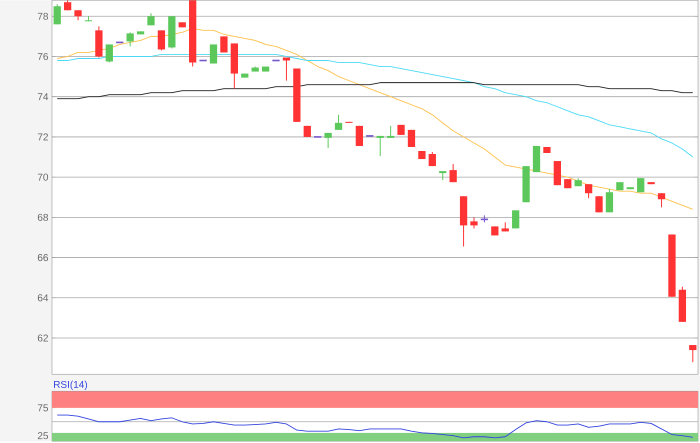  What do you see at coordinates (43, 408) in the screenshot?
I see `y-tick-label: 75` at bounding box center [43, 408].